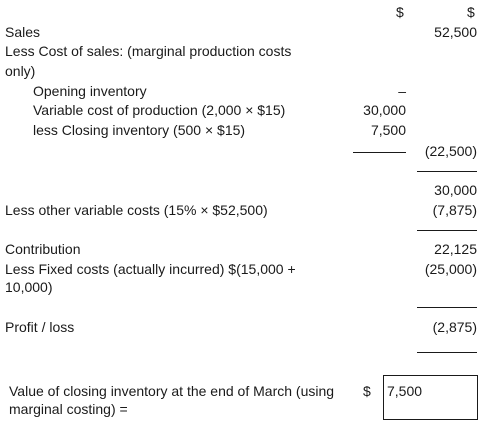 The width and height of the screenshot is (483, 426). I want to click on answer-box: 7,500, so click(430, 397).